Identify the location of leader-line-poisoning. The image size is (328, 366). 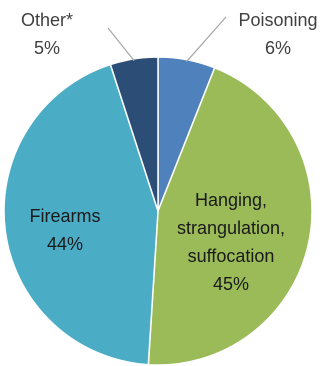
(206, 39).